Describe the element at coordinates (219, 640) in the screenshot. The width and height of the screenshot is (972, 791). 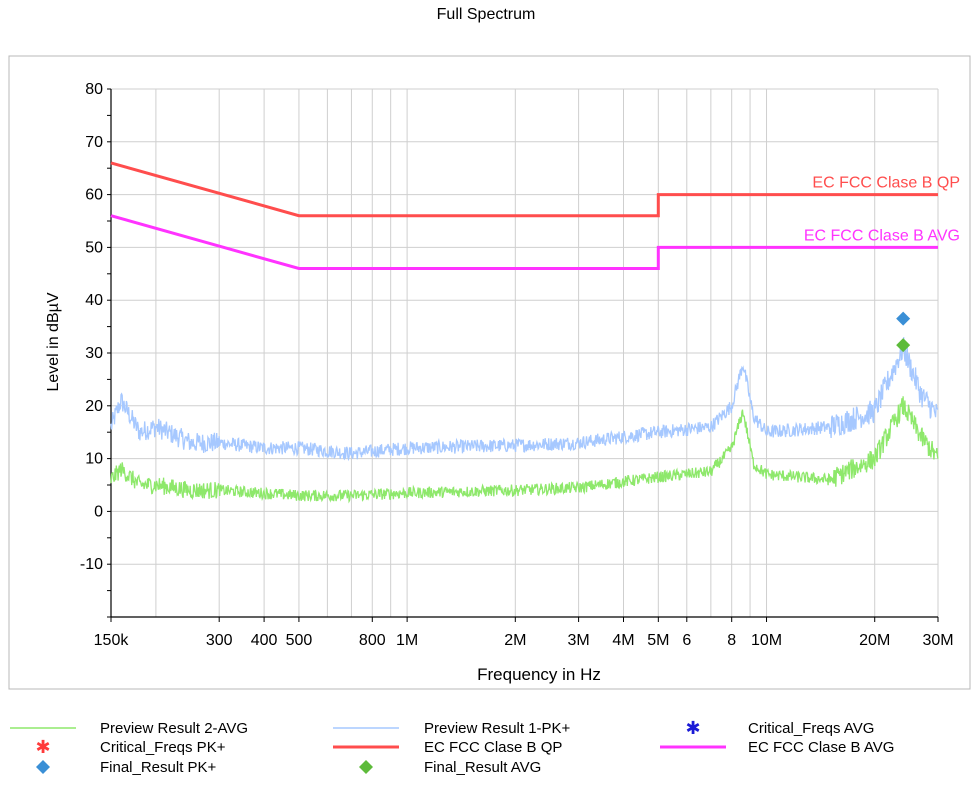
I see `x-tick-label: 300` at that location.